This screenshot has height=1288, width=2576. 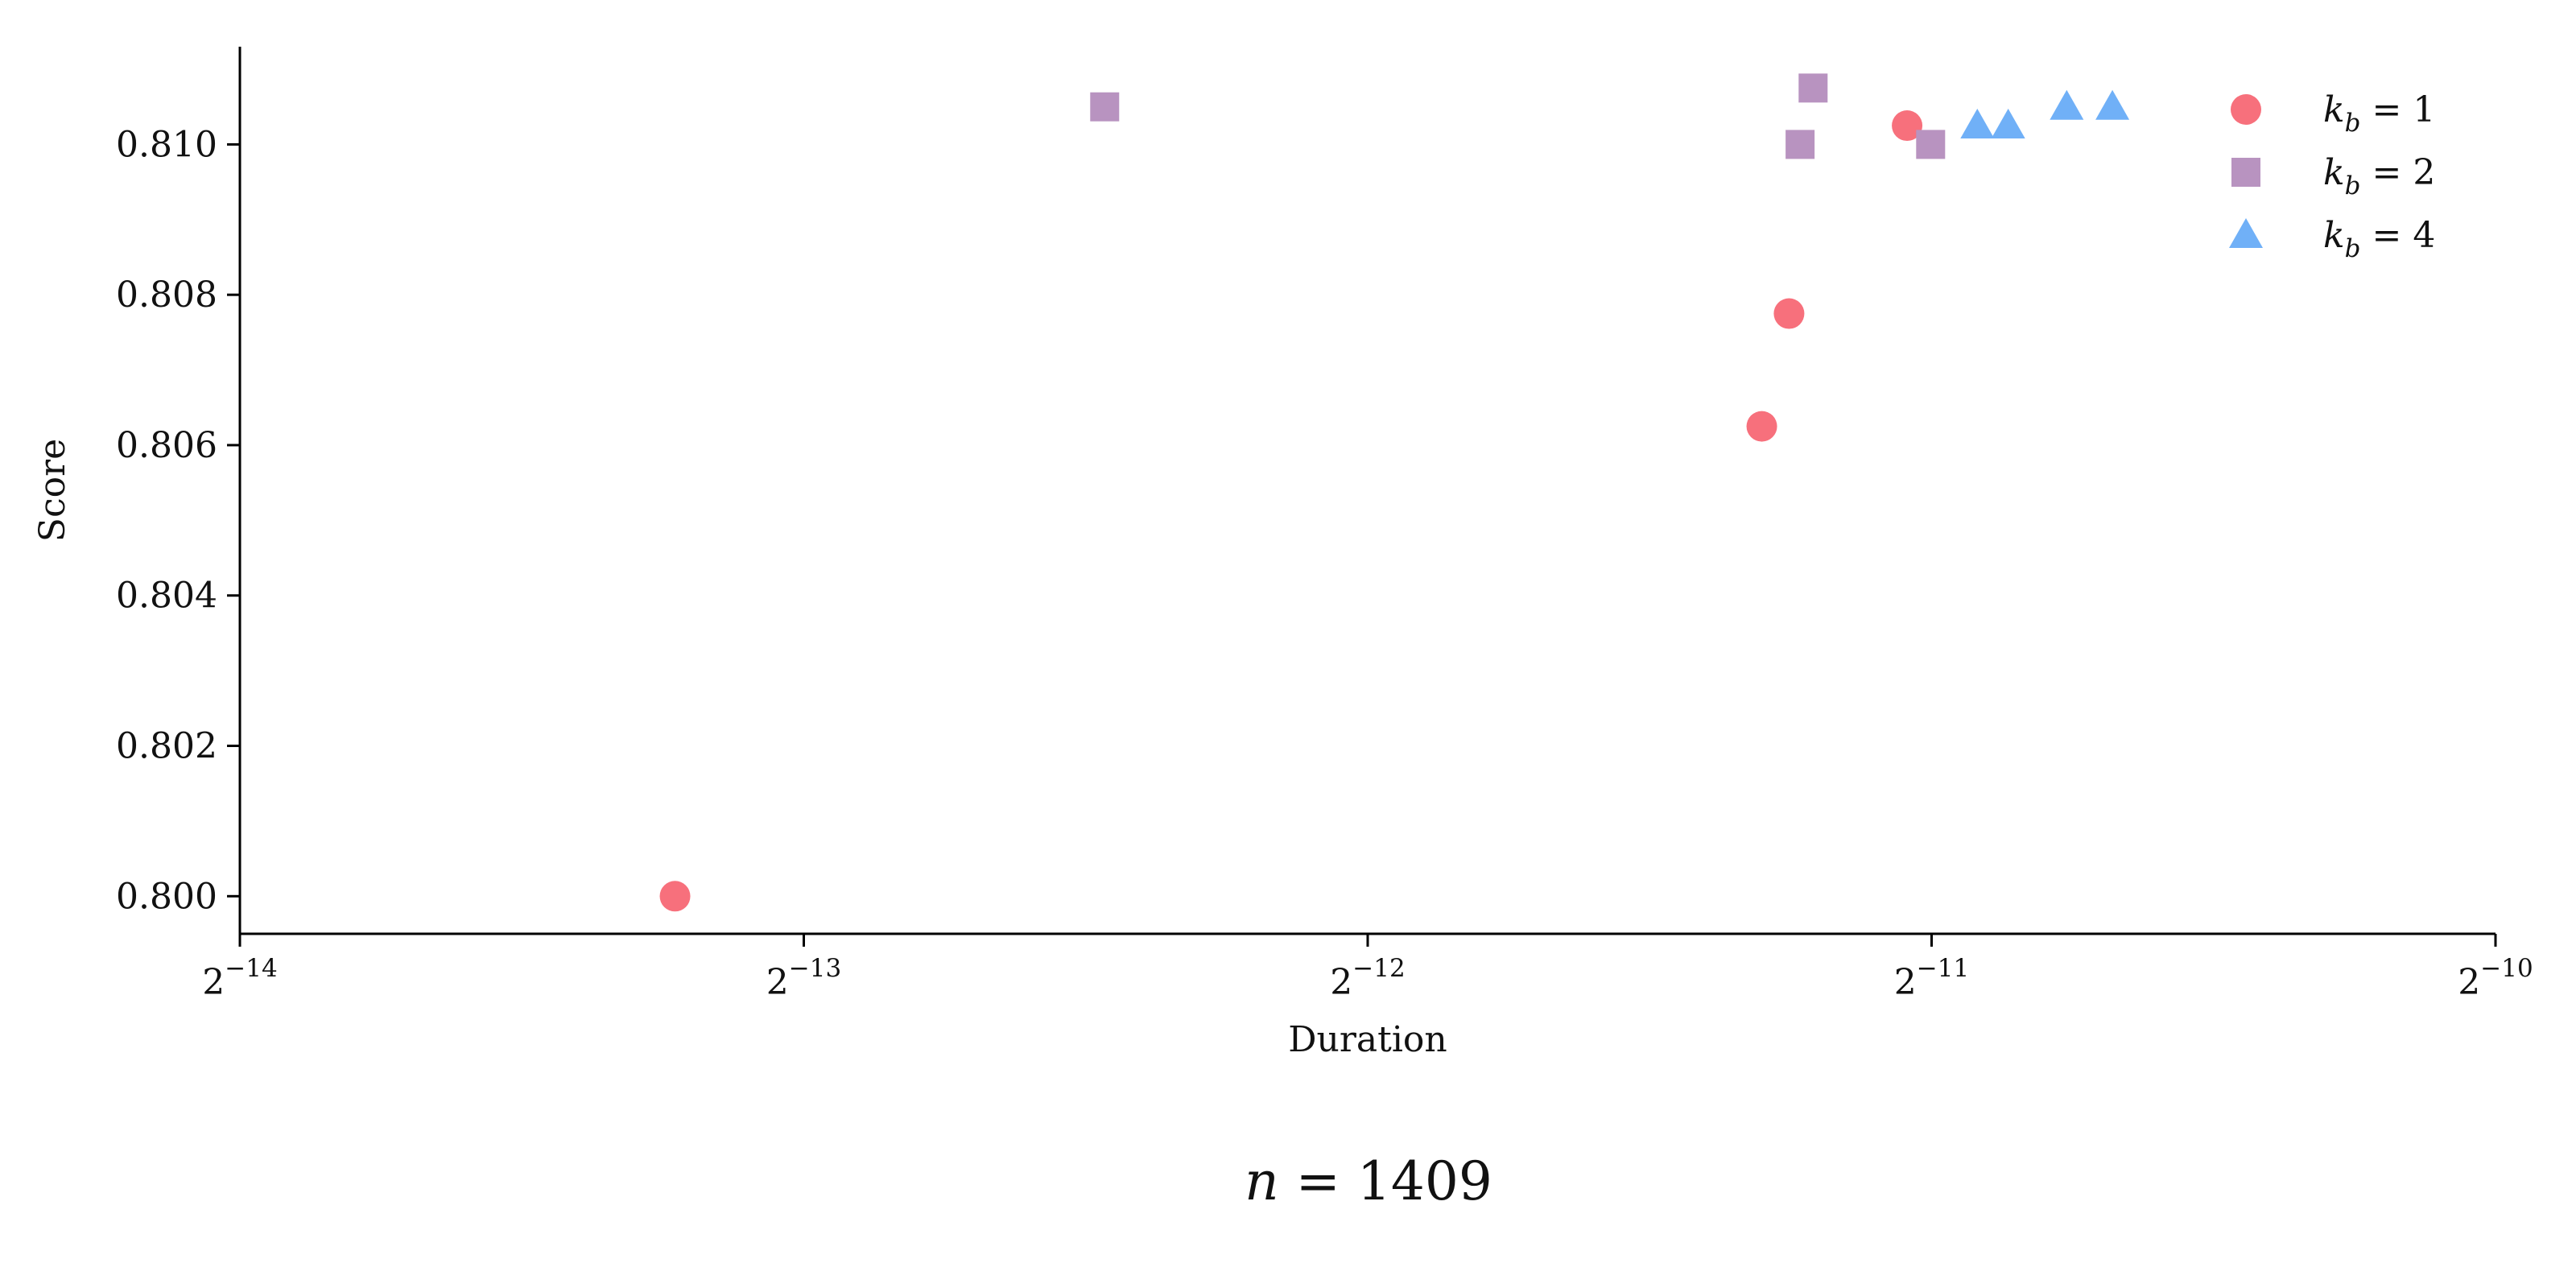 I want to click on legend: kb = 1kb = 2kb = 4, so click(x=2332, y=176).